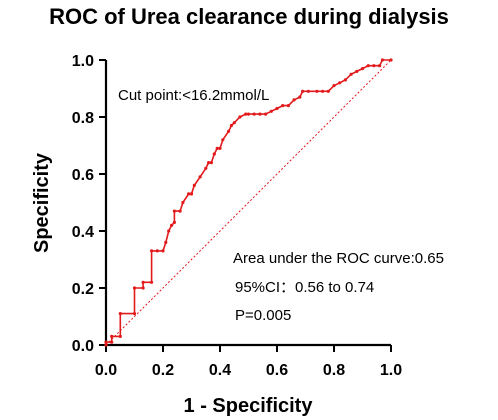 The image size is (498, 420). I want to click on x-tick-label: 0.6, so click(277, 370).